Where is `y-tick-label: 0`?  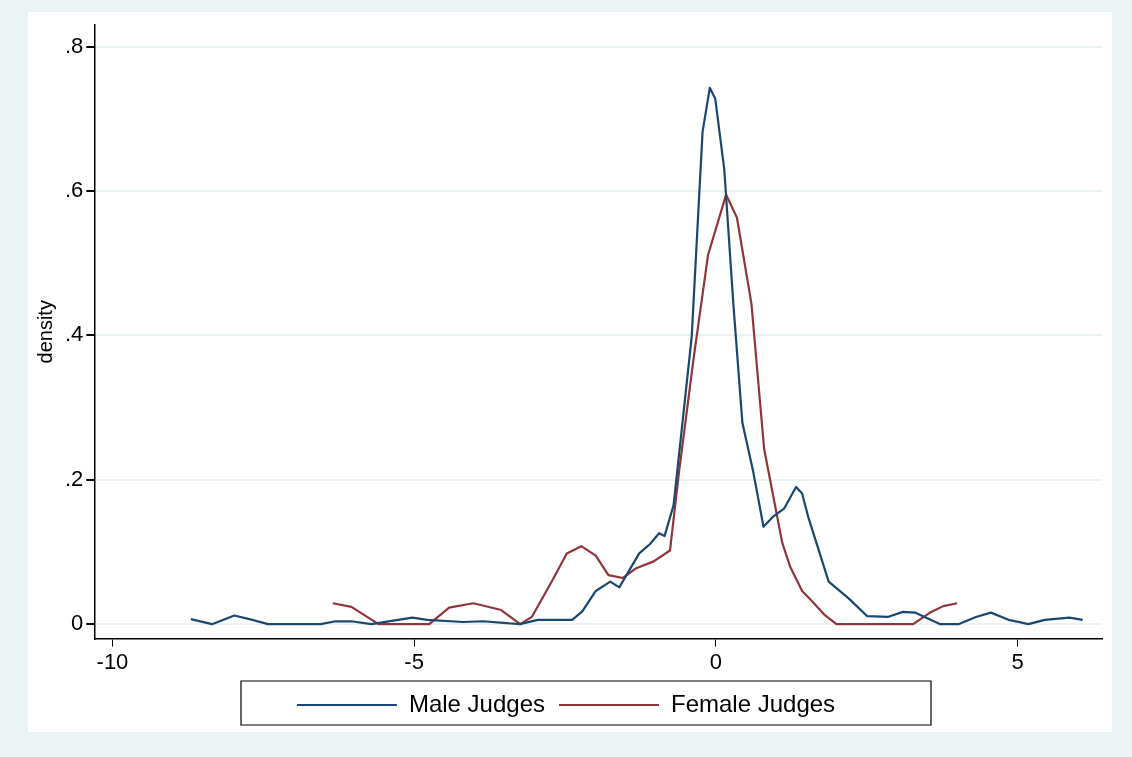 y-tick-label: 0 is located at coordinates (77, 623).